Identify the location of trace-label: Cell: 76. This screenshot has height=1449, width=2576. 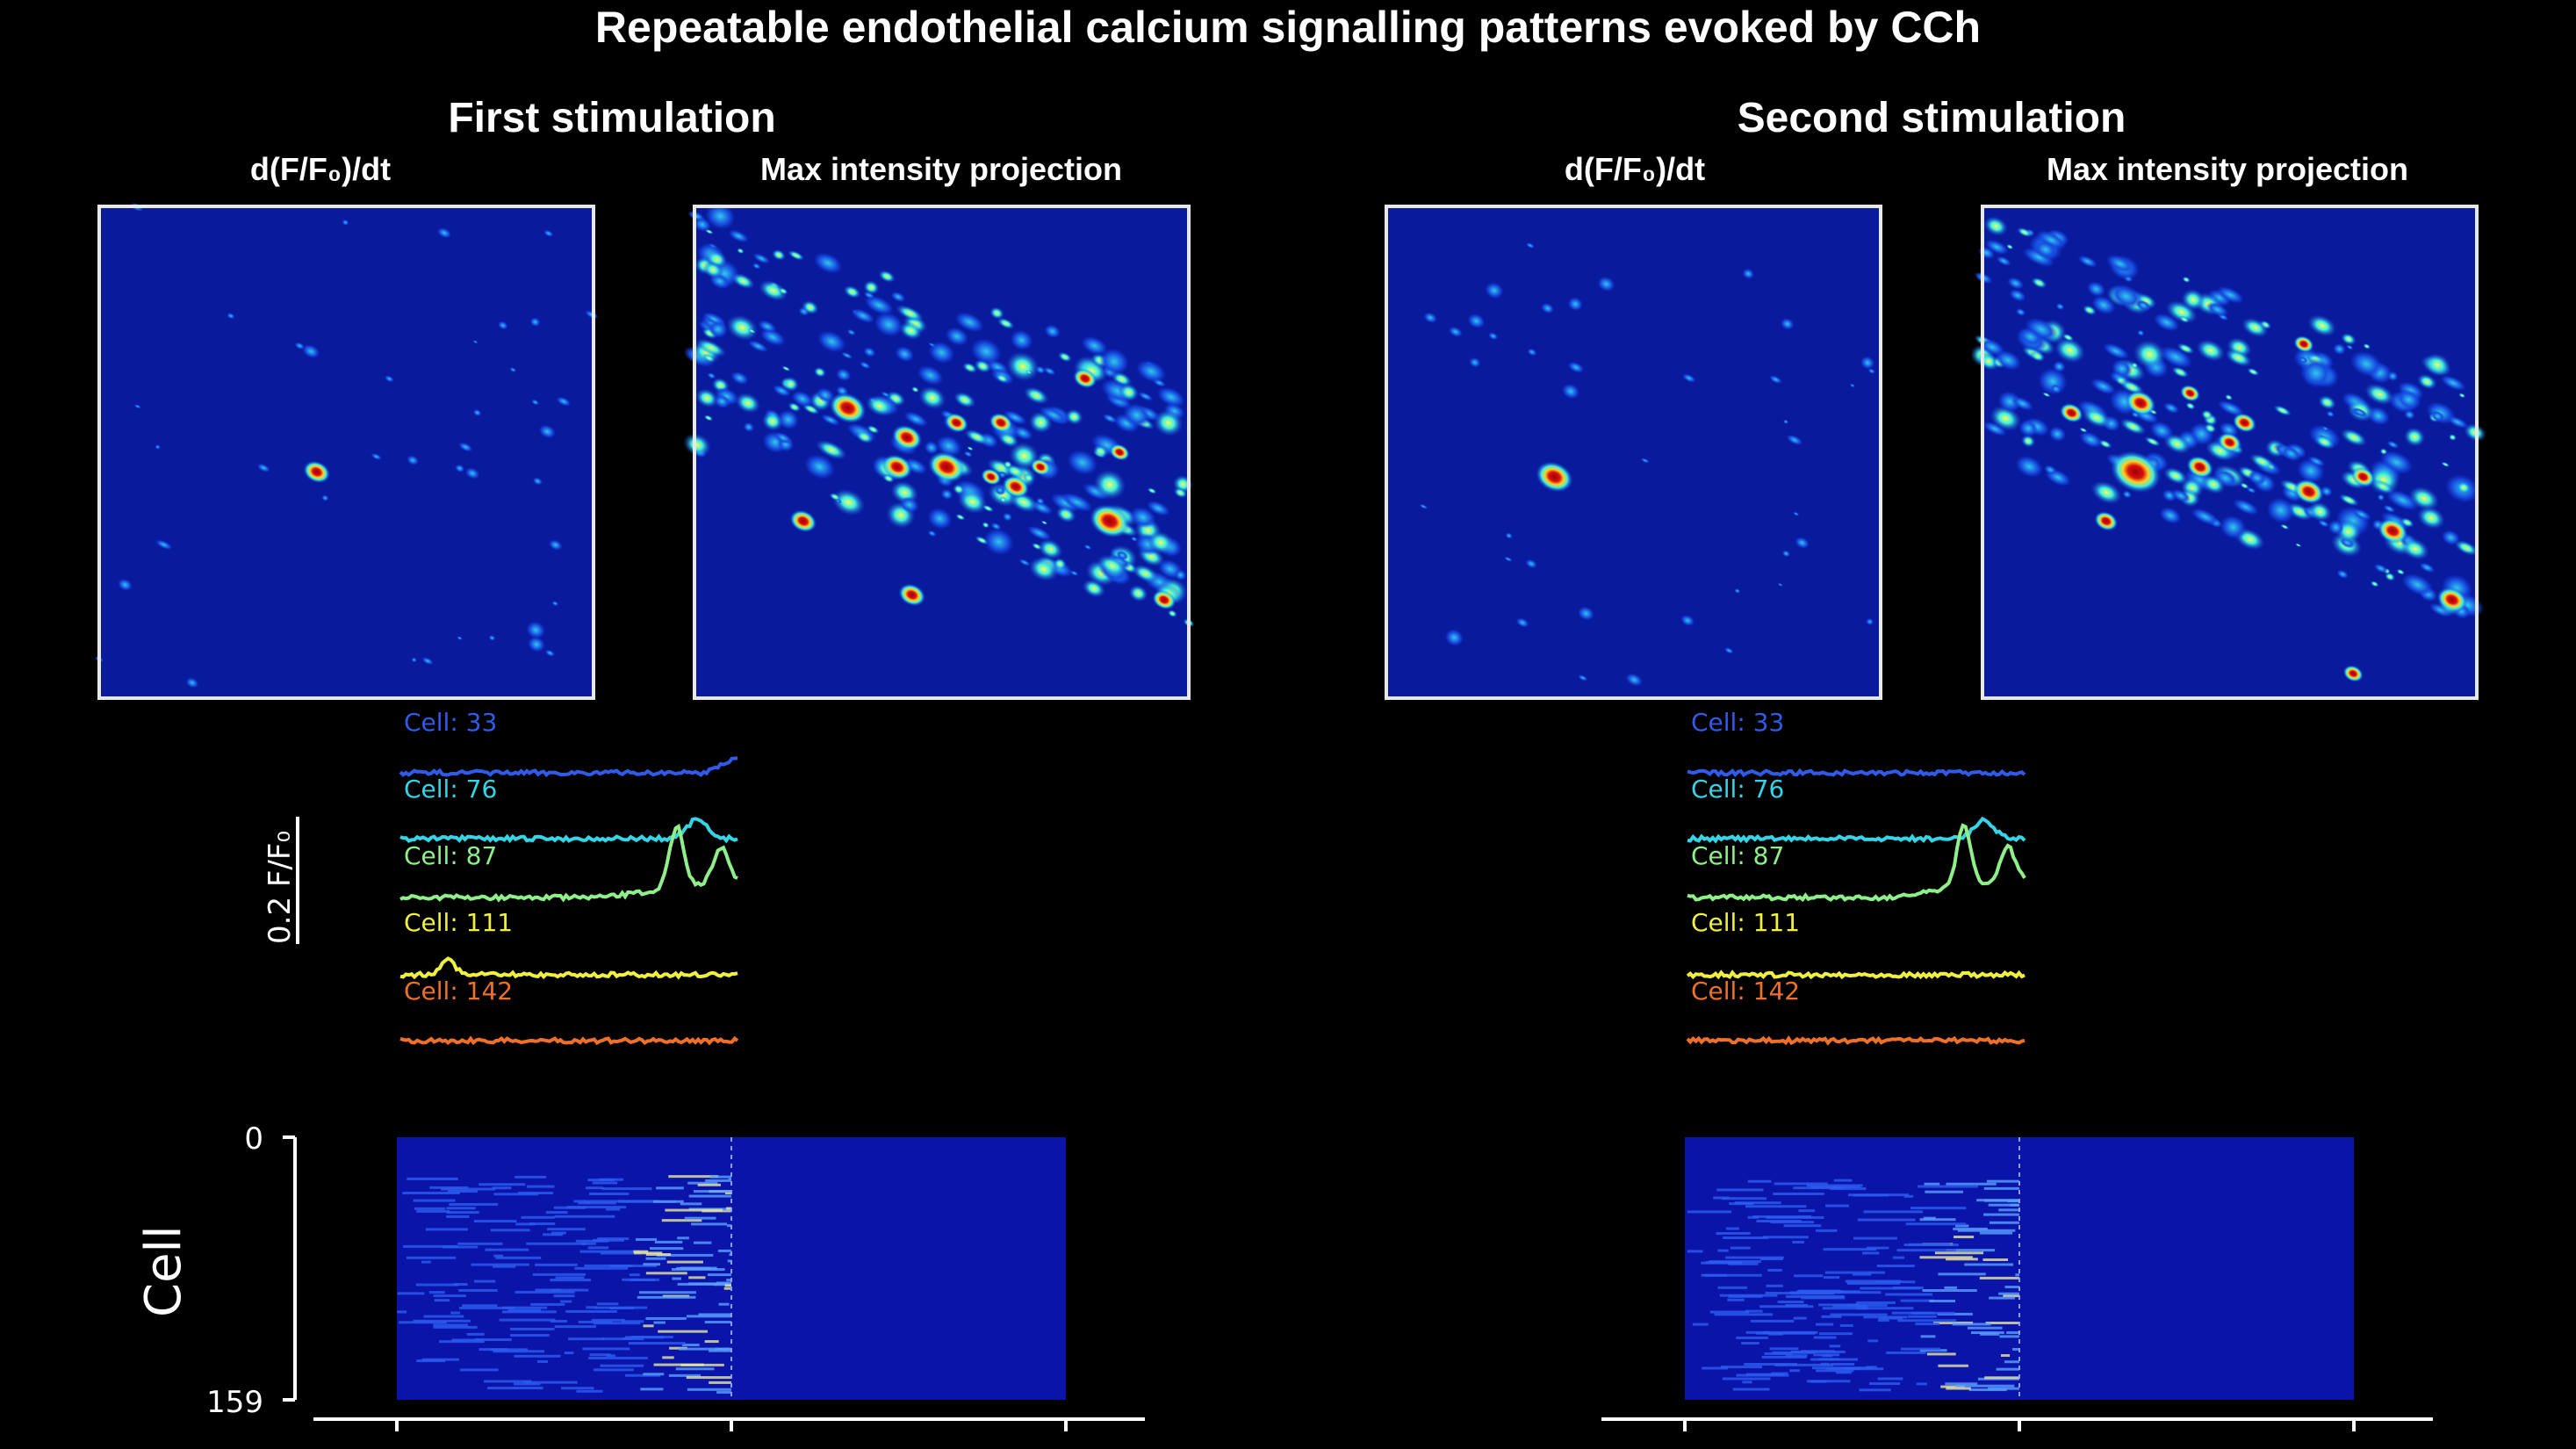
(1737, 790).